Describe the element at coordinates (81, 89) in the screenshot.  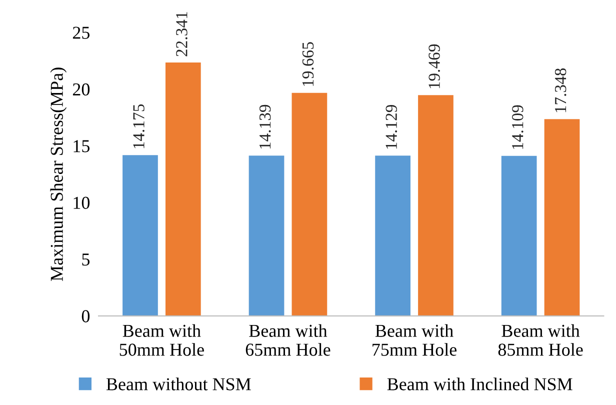
I see `y-tick-label: 20` at that location.